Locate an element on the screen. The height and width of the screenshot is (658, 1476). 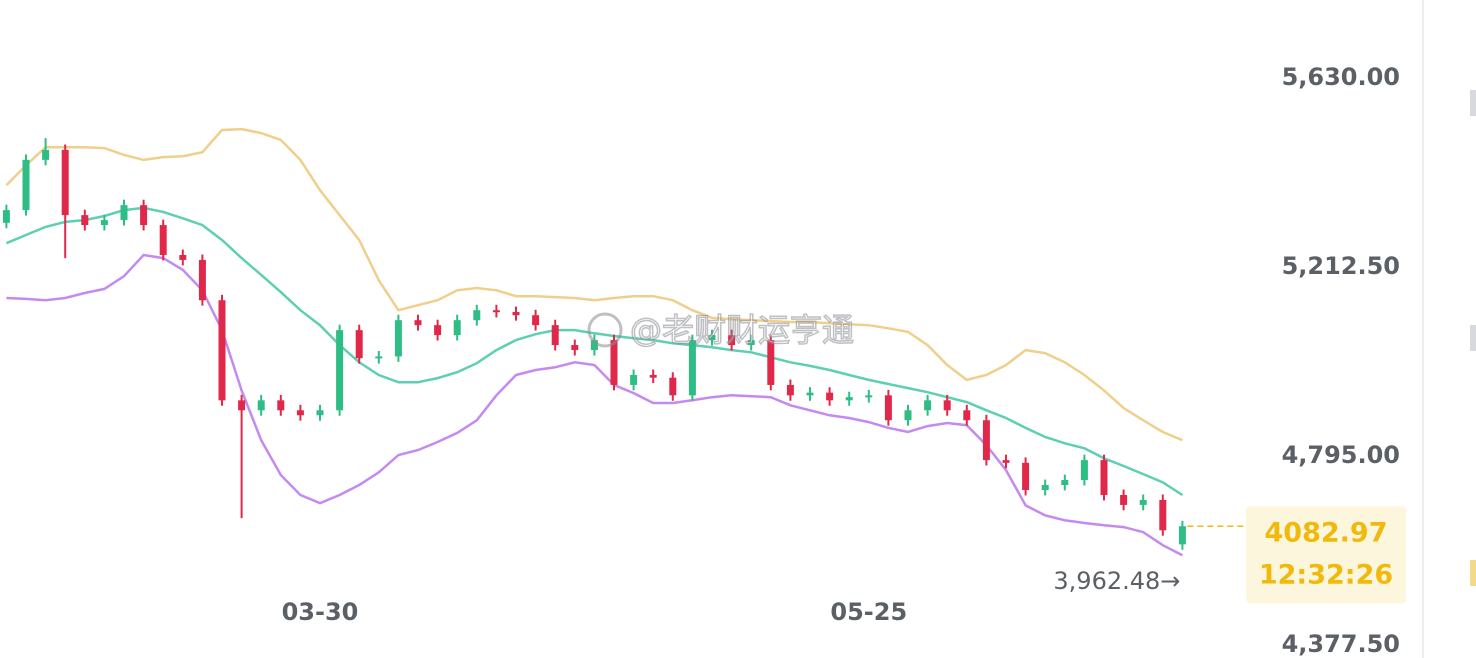
price-tag is located at coordinates (1326, 555).